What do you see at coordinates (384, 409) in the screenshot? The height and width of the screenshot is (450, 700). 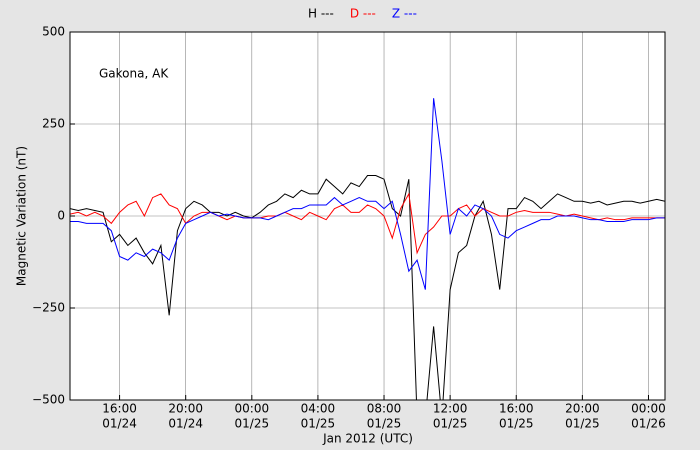 I see `x-tick-label: 08:00` at bounding box center [384, 409].